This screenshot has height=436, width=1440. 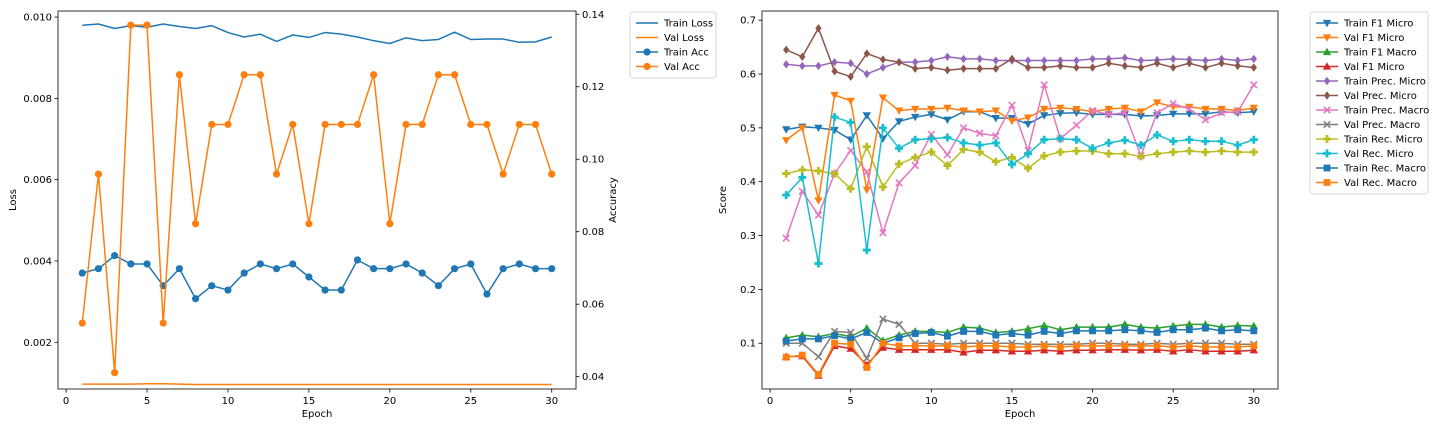 What do you see at coordinates (317, 414) in the screenshot?
I see `chart-1-xlabel: Epoch` at bounding box center [317, 414].